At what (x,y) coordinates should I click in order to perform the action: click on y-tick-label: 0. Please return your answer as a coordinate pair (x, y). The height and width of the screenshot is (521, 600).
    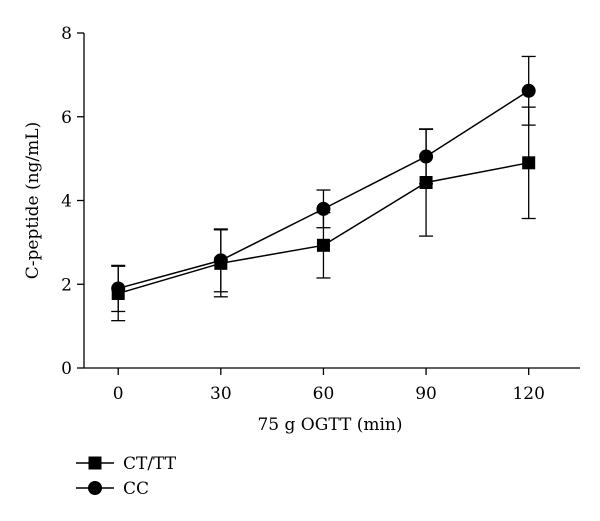
    Looking at the image, I should click on (66, 369).